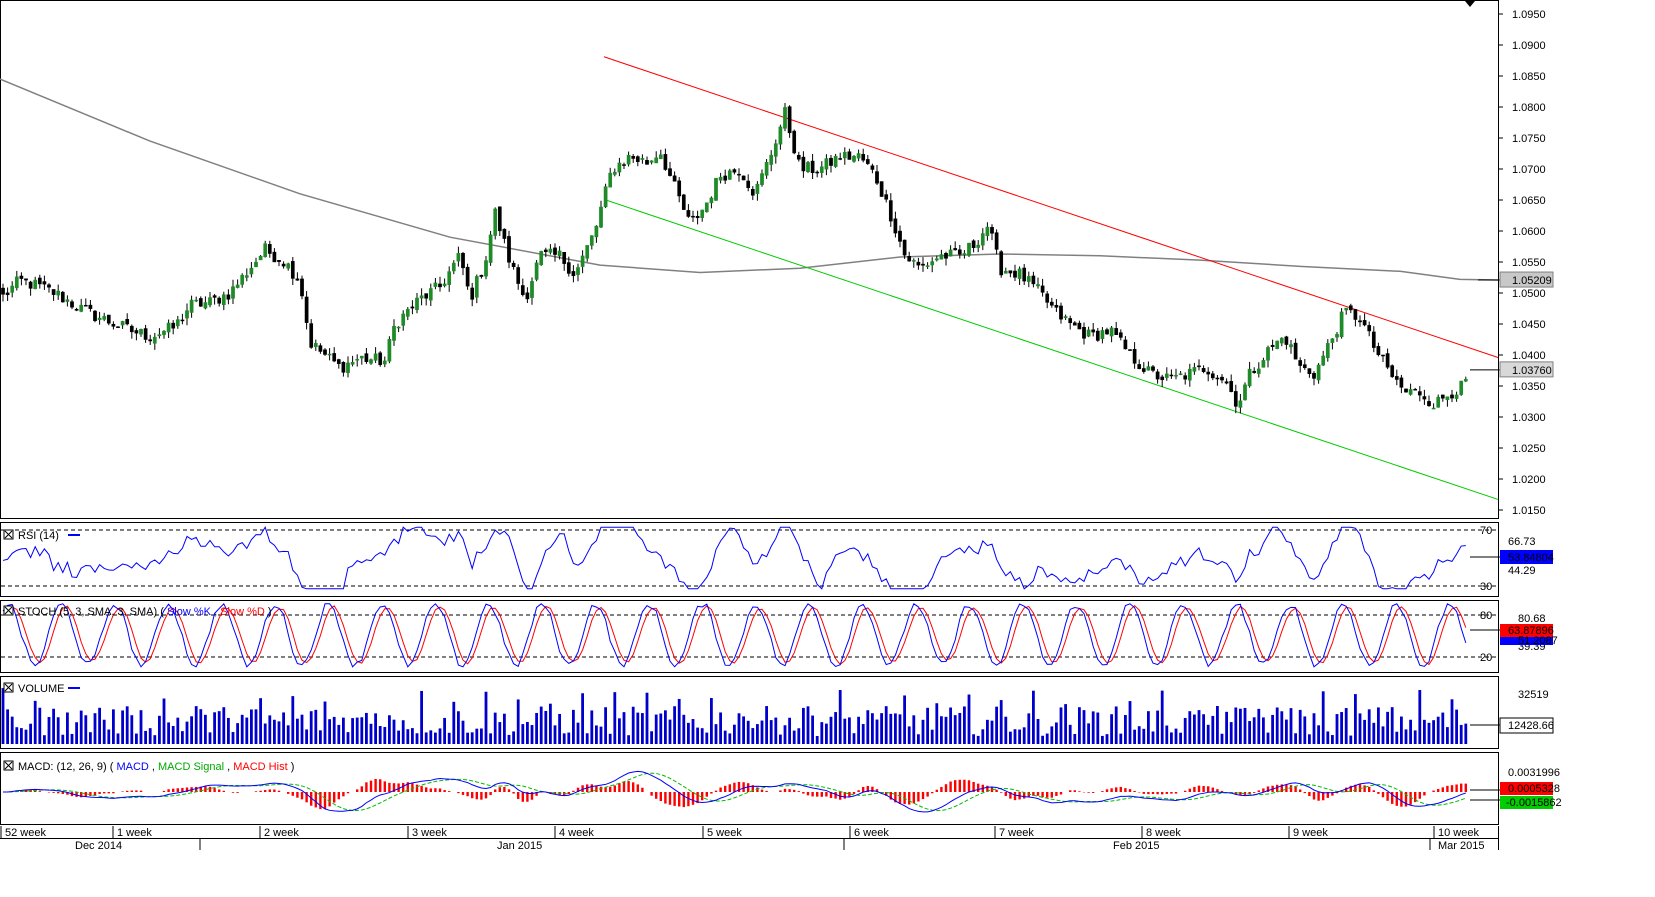 This screenshot has width=1655, height=897. Describe the element at coordinates (1538, 641) in the screenshot. I see `stoch-k-value: 51.2087` at that location.